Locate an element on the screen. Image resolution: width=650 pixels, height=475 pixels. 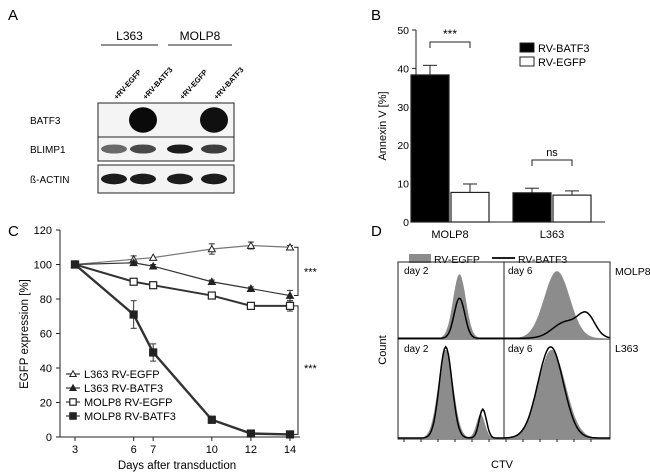
x-axis-label: Days after transduction is located at coordinates (177, 466).